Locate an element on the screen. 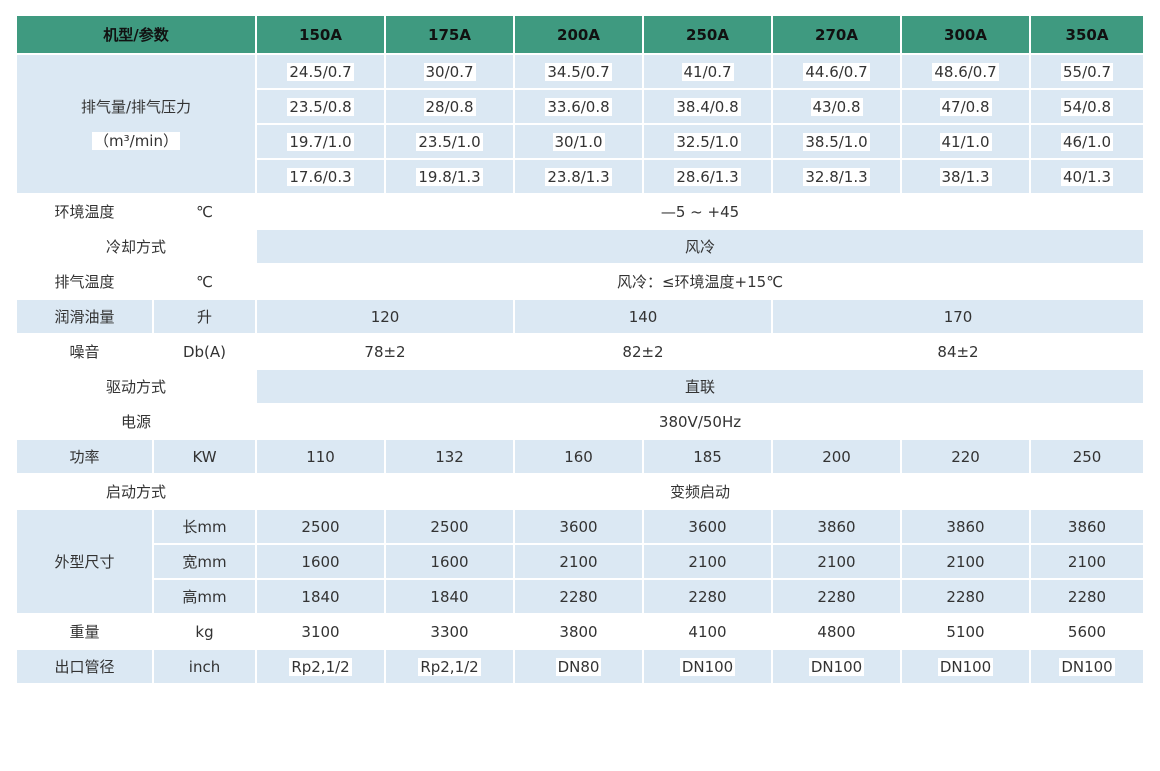 Image resolution: width=1160 pixels, height=771 pixels. row-label: 冷却方式 is located at coordinates (136, 246).